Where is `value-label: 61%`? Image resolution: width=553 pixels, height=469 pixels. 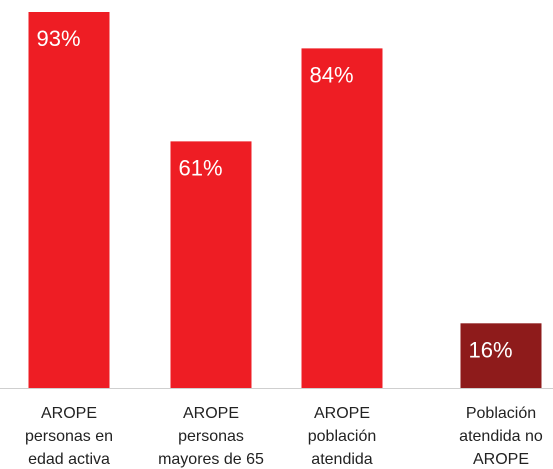
value-label: 61% is located at coordinates (201, 167).